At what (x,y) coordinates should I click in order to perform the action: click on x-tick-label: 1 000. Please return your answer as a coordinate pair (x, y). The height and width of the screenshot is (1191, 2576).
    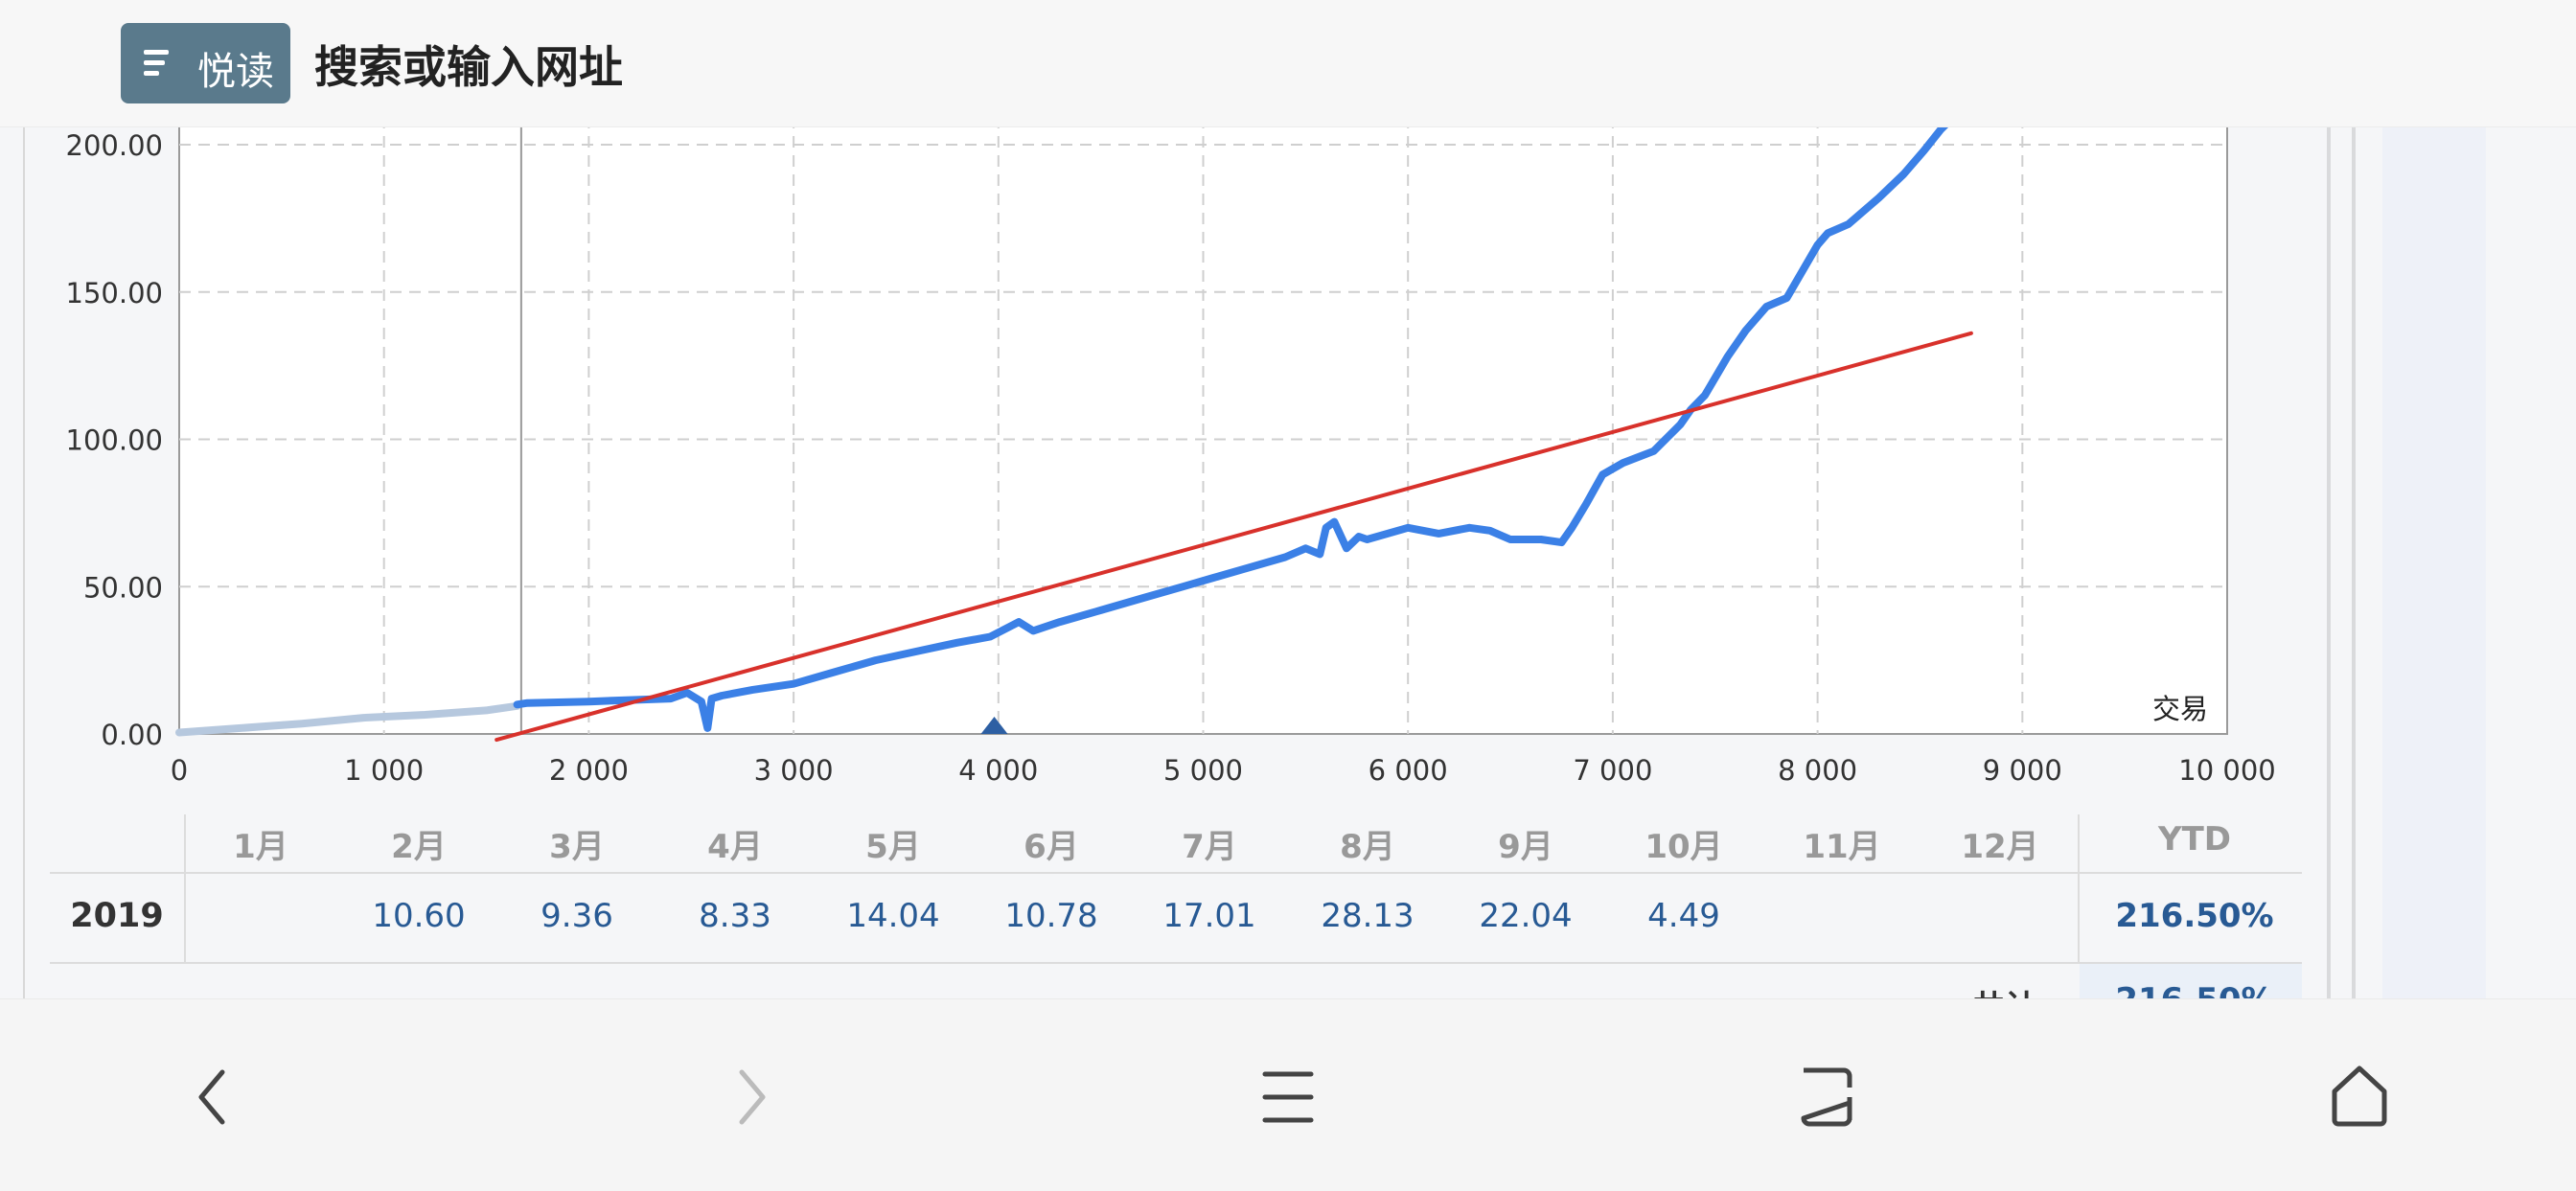
    Looking at the image, I should click on (384, 770).